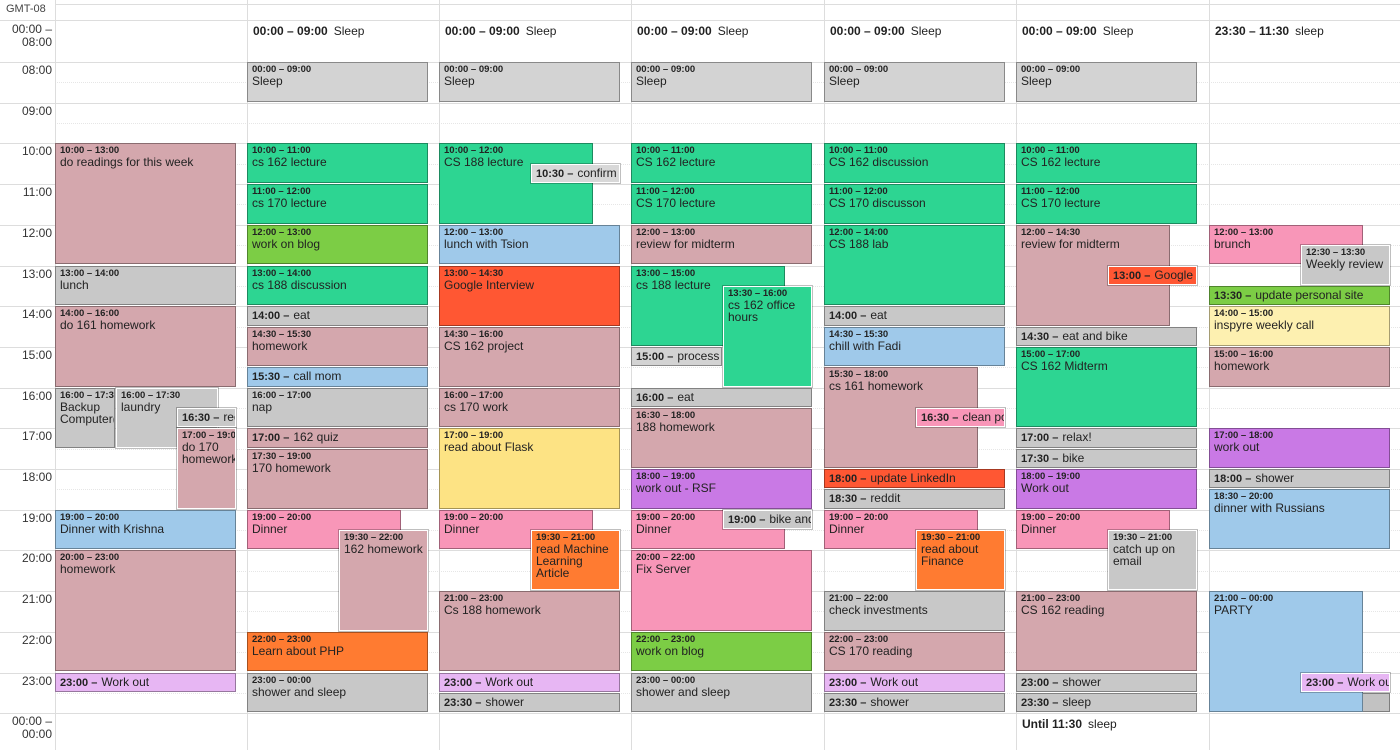 This screenshot has height=750, width=1400. I want to click on event: 21:00 – 23:00 Cs 188 homework, so click(529, 631).